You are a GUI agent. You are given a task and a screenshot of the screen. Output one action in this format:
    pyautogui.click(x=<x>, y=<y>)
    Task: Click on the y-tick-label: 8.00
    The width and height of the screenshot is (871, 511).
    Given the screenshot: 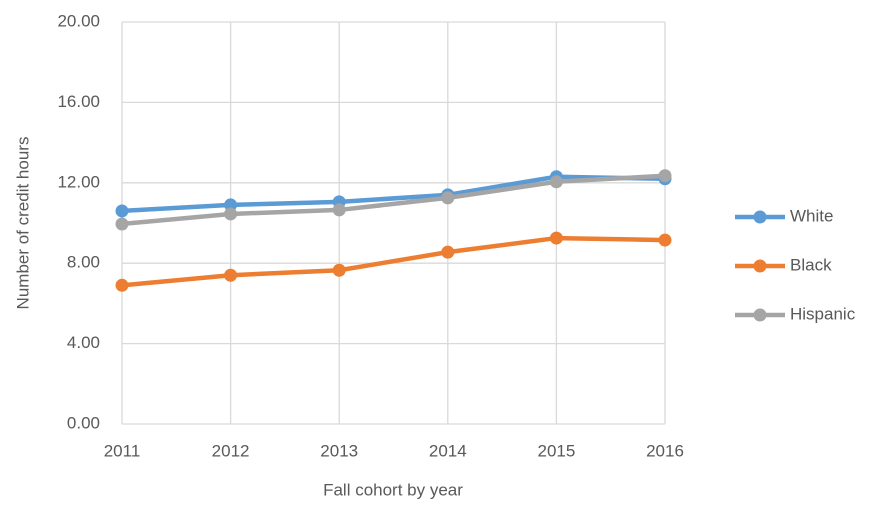 What is the action you would take?
    pyautogui.click(x=83, y=262)
    